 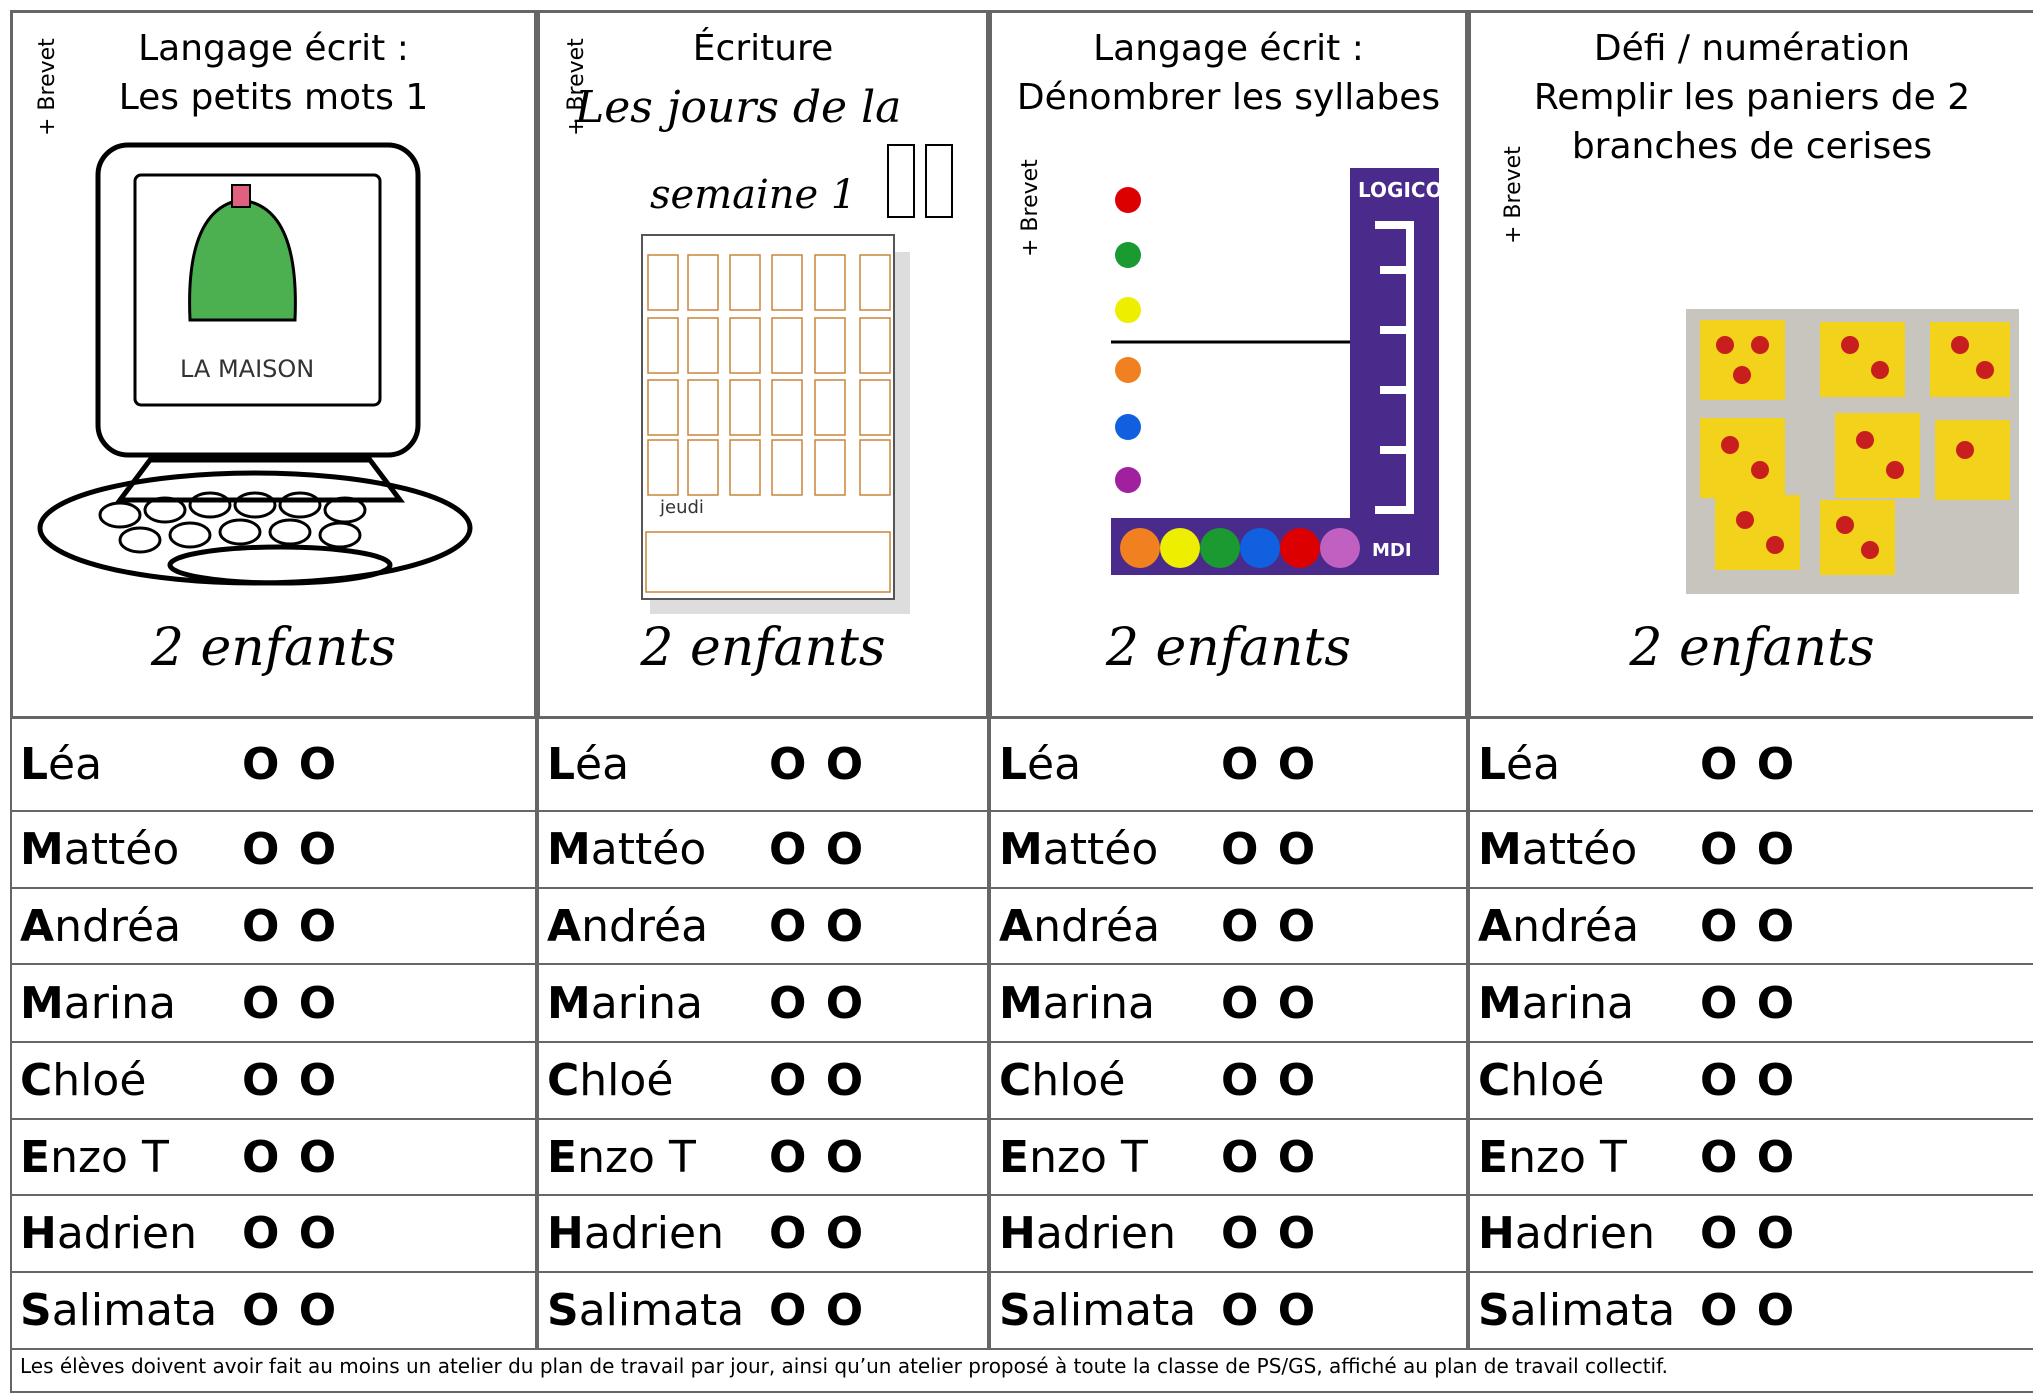 What do you see at coordinates (1852, 451) in the screenshot?
I see `cherries-photo` at bounding box center [1852, 451].